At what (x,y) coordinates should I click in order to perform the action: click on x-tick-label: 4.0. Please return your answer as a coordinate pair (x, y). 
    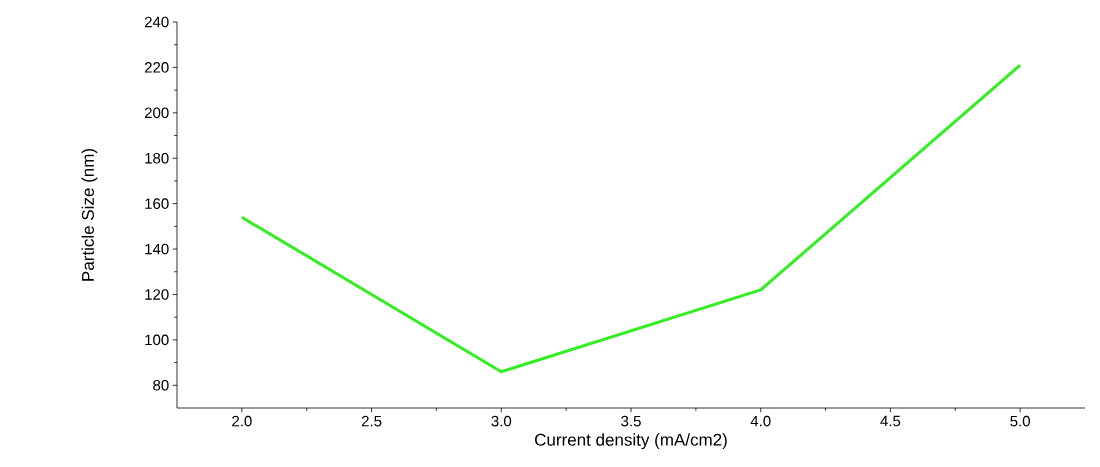
    Looking at the image, I should click on (760, 421).